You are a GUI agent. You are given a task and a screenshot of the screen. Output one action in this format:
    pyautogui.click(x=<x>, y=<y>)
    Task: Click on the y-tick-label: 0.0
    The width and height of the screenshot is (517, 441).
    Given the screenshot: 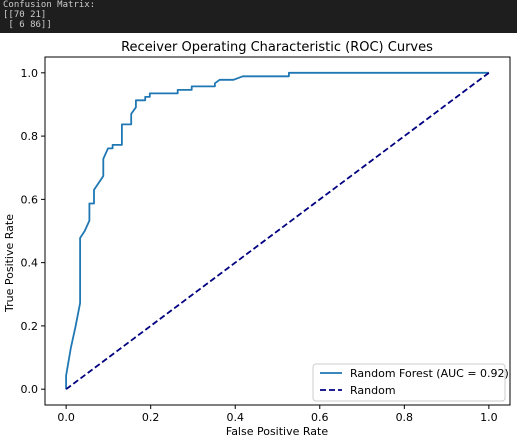 What is the action you would take?
    pyautogui.click(x=30, y=389)
    